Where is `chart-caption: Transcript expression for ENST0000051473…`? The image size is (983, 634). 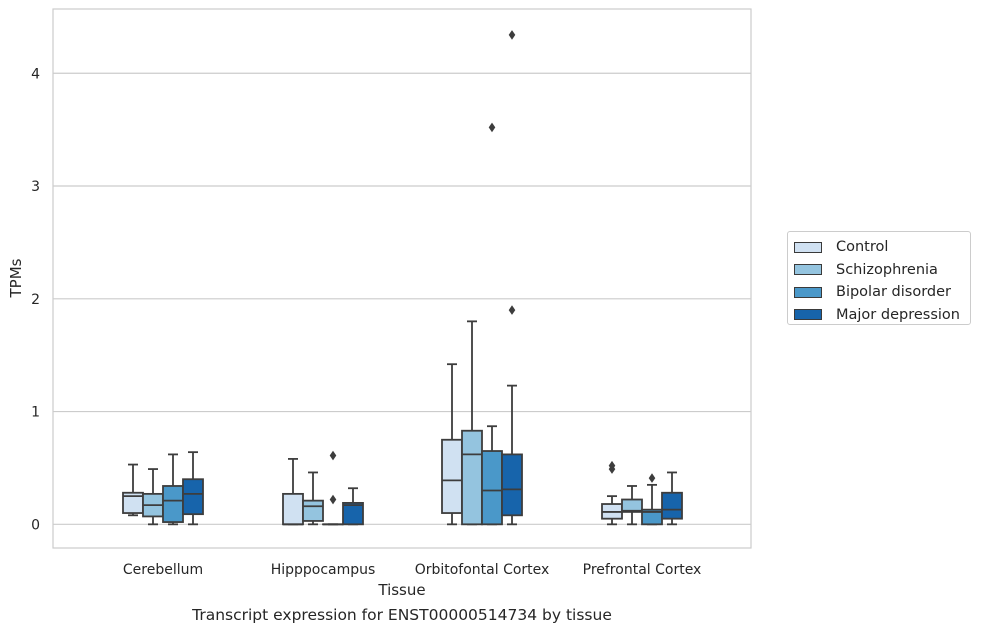 chart-caption: Transcript expression for ENST0000051473… is located at coordinates (402, 615).